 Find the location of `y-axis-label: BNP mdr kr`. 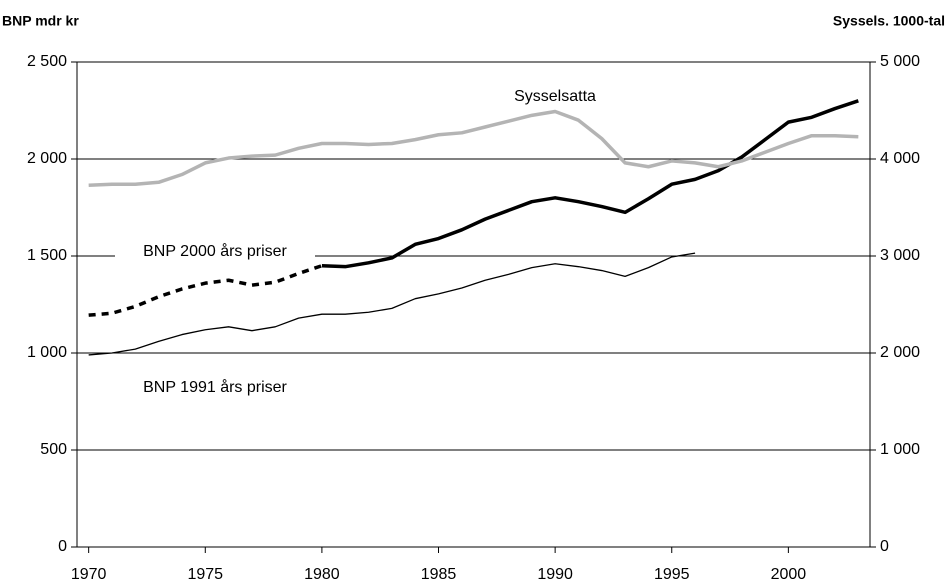

y-axis-label: BNP mdr kr is located at coordinates (40, 21).